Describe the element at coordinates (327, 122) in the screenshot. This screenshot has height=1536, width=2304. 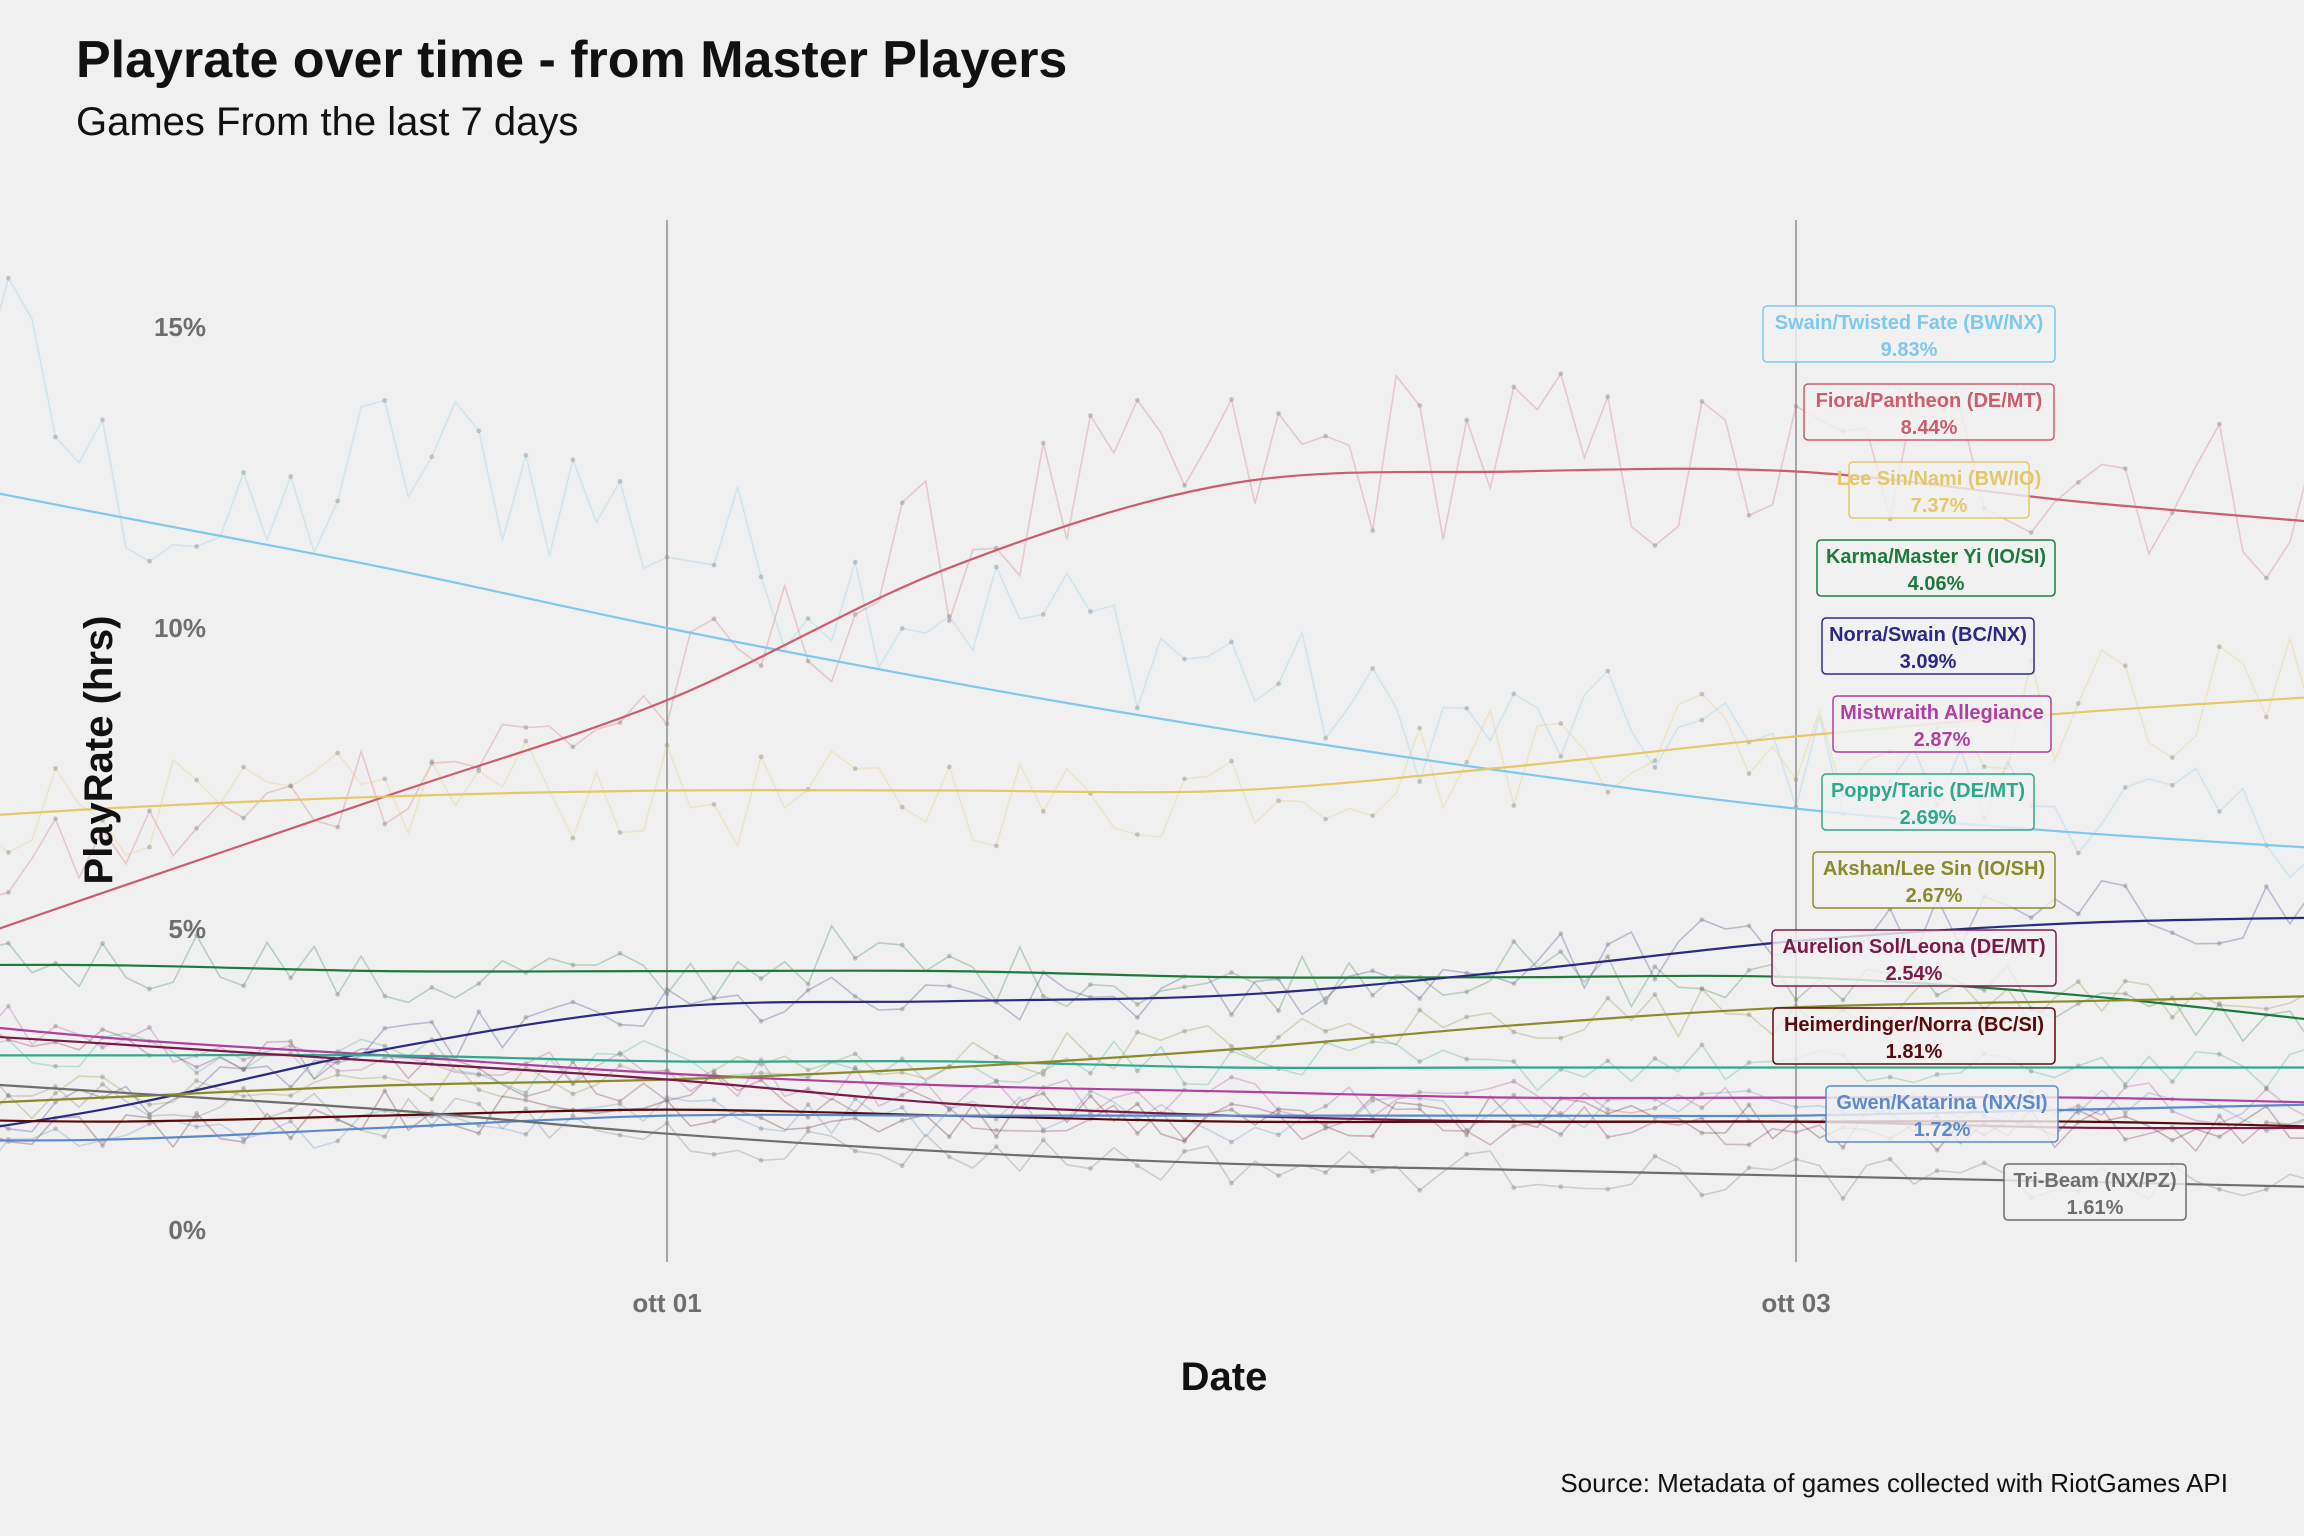
I see `chart-subtitle: Games From the last 7 days` at that location.